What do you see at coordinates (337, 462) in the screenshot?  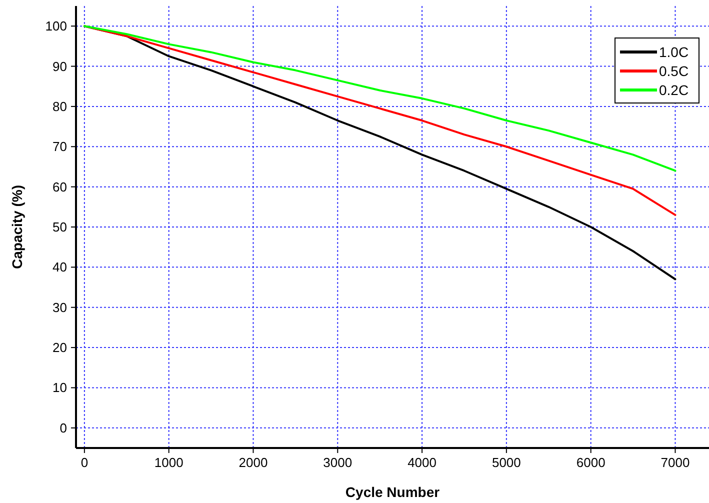 I see `x-tick-label: 3000` at bounding box center [337, 462].